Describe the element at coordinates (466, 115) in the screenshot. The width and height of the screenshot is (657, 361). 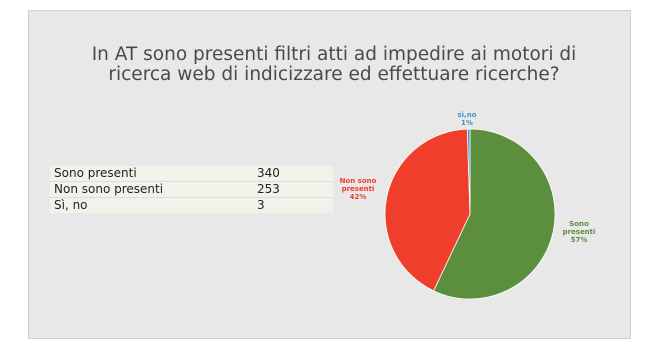
I see `pie-label-name: sì,no` at that location.